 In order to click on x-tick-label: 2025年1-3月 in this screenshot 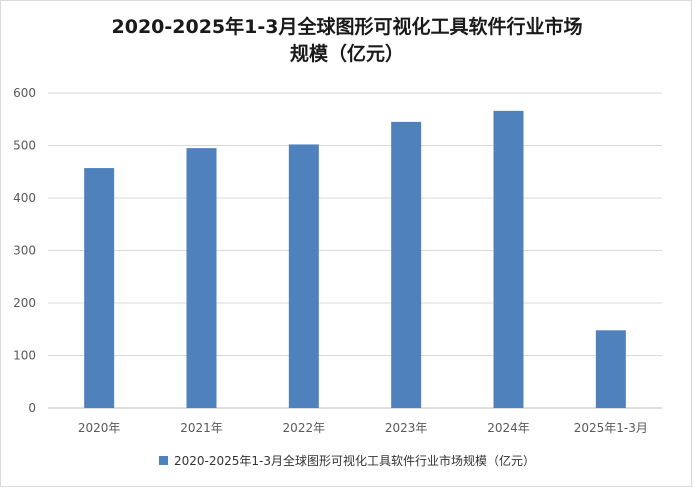, I will do `click(611, 428)`.